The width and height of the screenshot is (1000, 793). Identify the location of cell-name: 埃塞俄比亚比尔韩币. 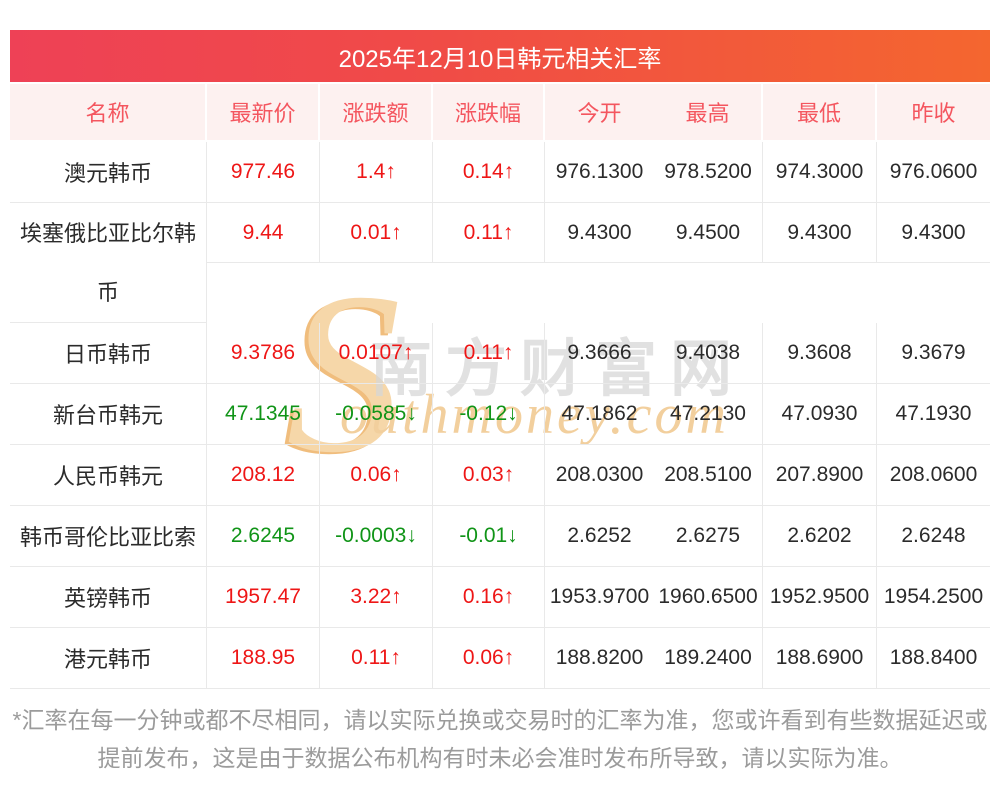
(108, 263).